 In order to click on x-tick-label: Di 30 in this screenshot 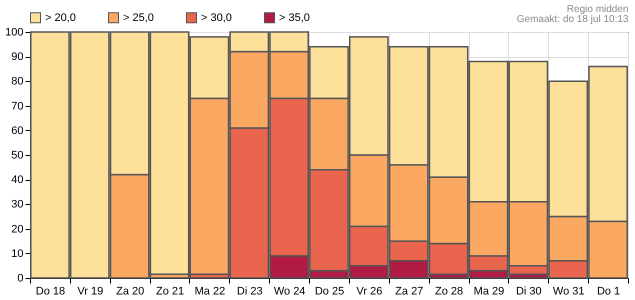, I will do `click(529, 292)`.